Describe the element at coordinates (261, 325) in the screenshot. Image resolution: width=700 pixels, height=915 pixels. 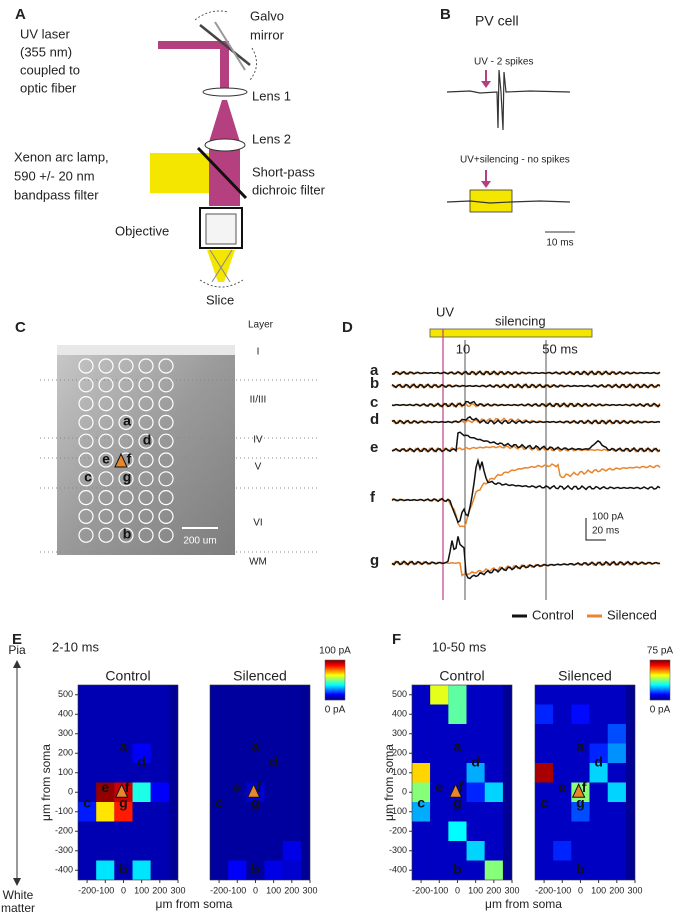
I see `label: Layer` at that location.